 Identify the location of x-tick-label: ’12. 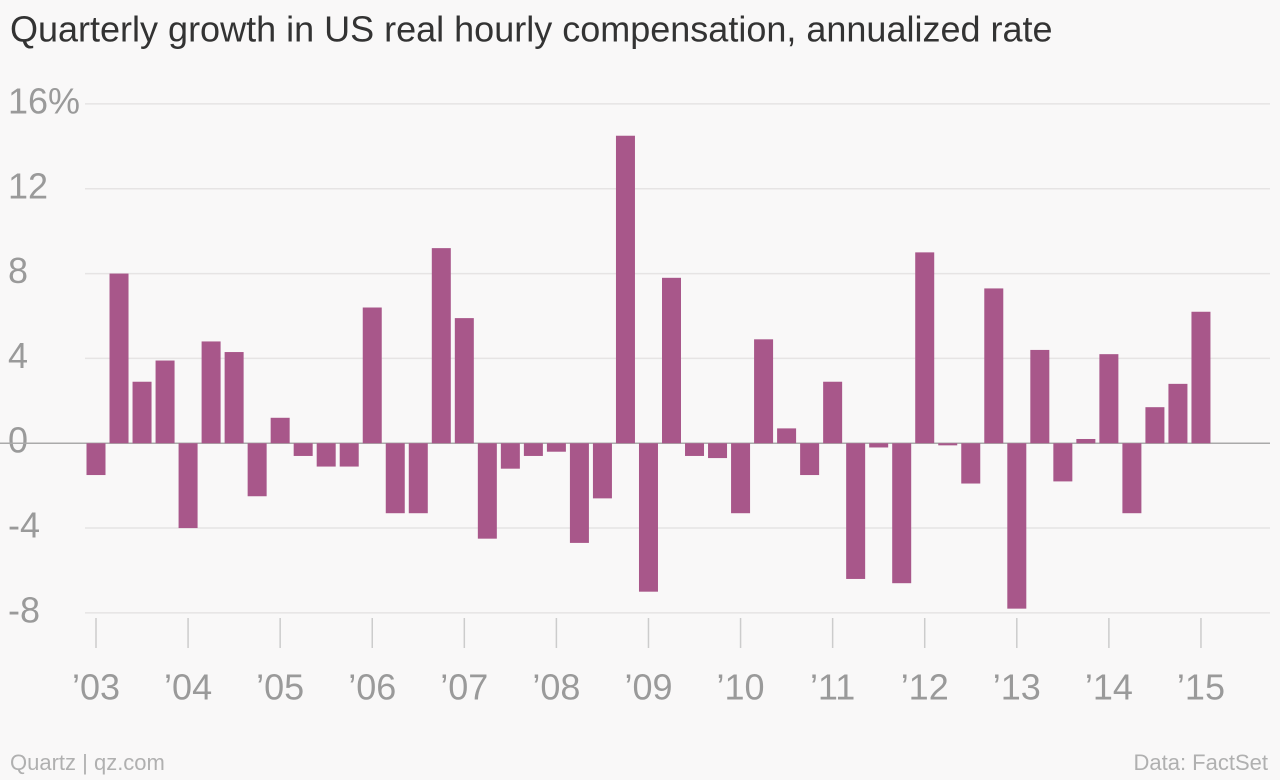
(925, 687).